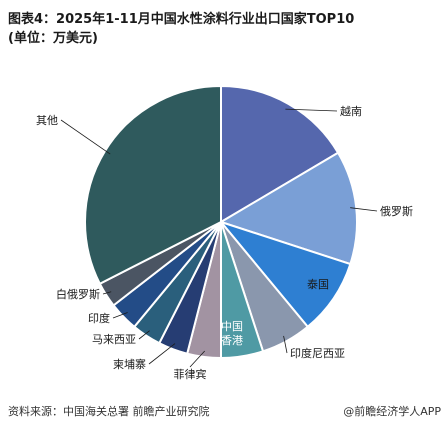 This screenshot has height=432, width=447. Describe the element at coordinates (224, 411) in the screenshot. I see `footer: 资料来源：中国海关总署 前瞻产业研究院 @前瞻经济学人APP` at that location.